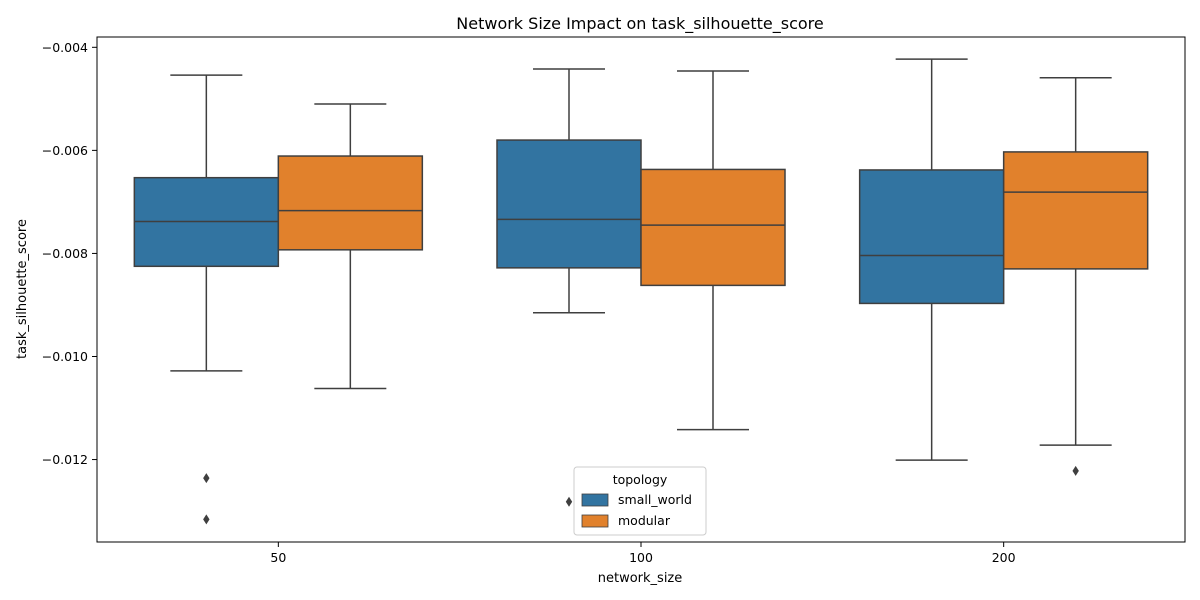  I want to click on x-axis: 50 100 200, so click(643, 553).